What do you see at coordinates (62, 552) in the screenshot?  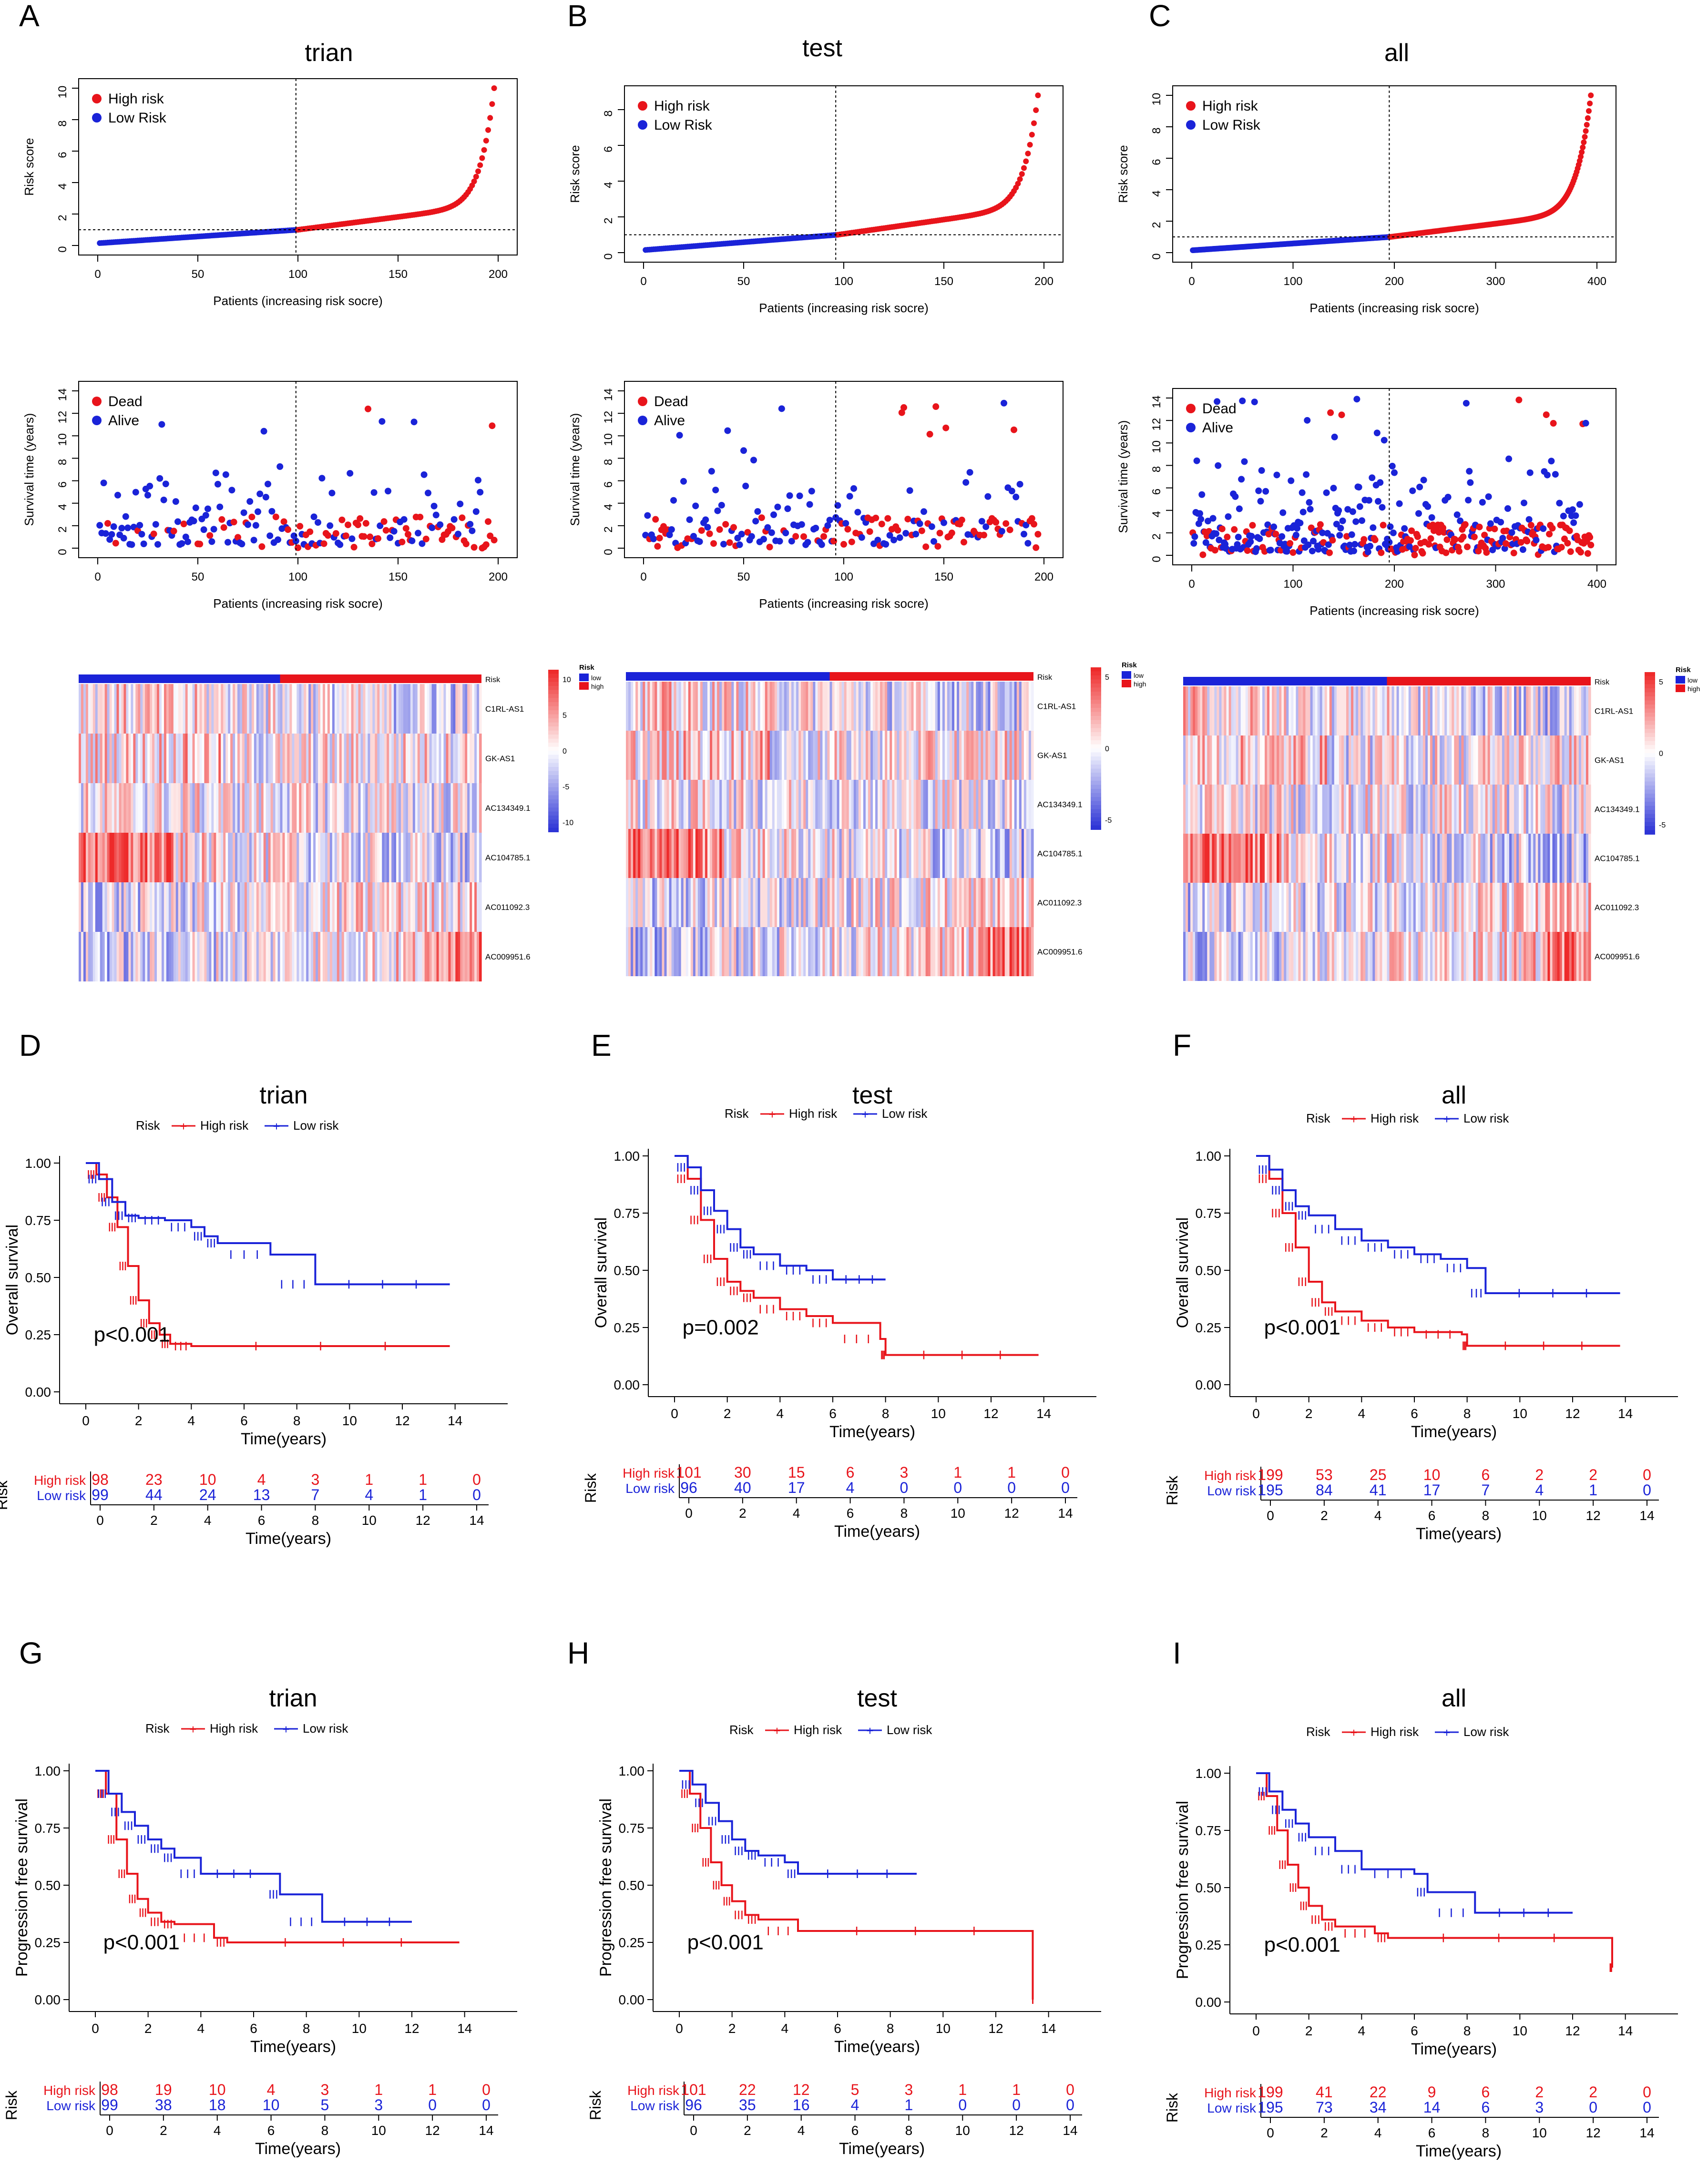 I see `survival-A2-ytick-label: 0` at bounding box center [62, 552].